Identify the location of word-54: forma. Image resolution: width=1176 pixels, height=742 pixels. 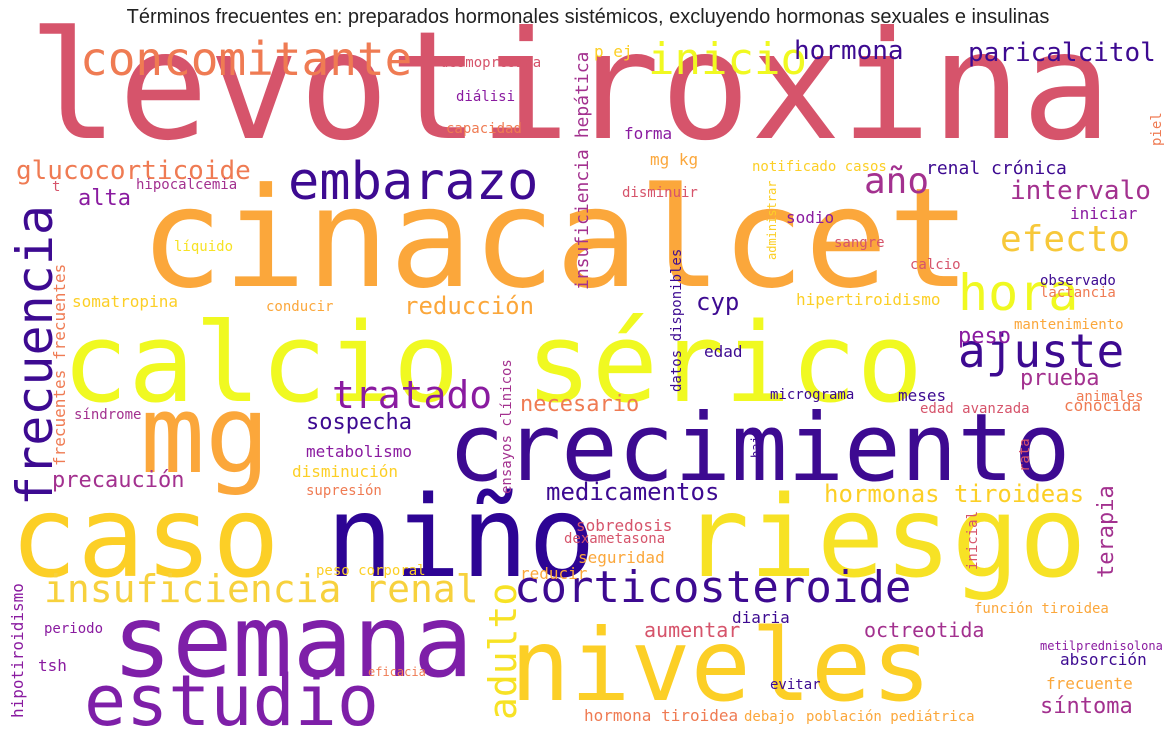
(648, 133).